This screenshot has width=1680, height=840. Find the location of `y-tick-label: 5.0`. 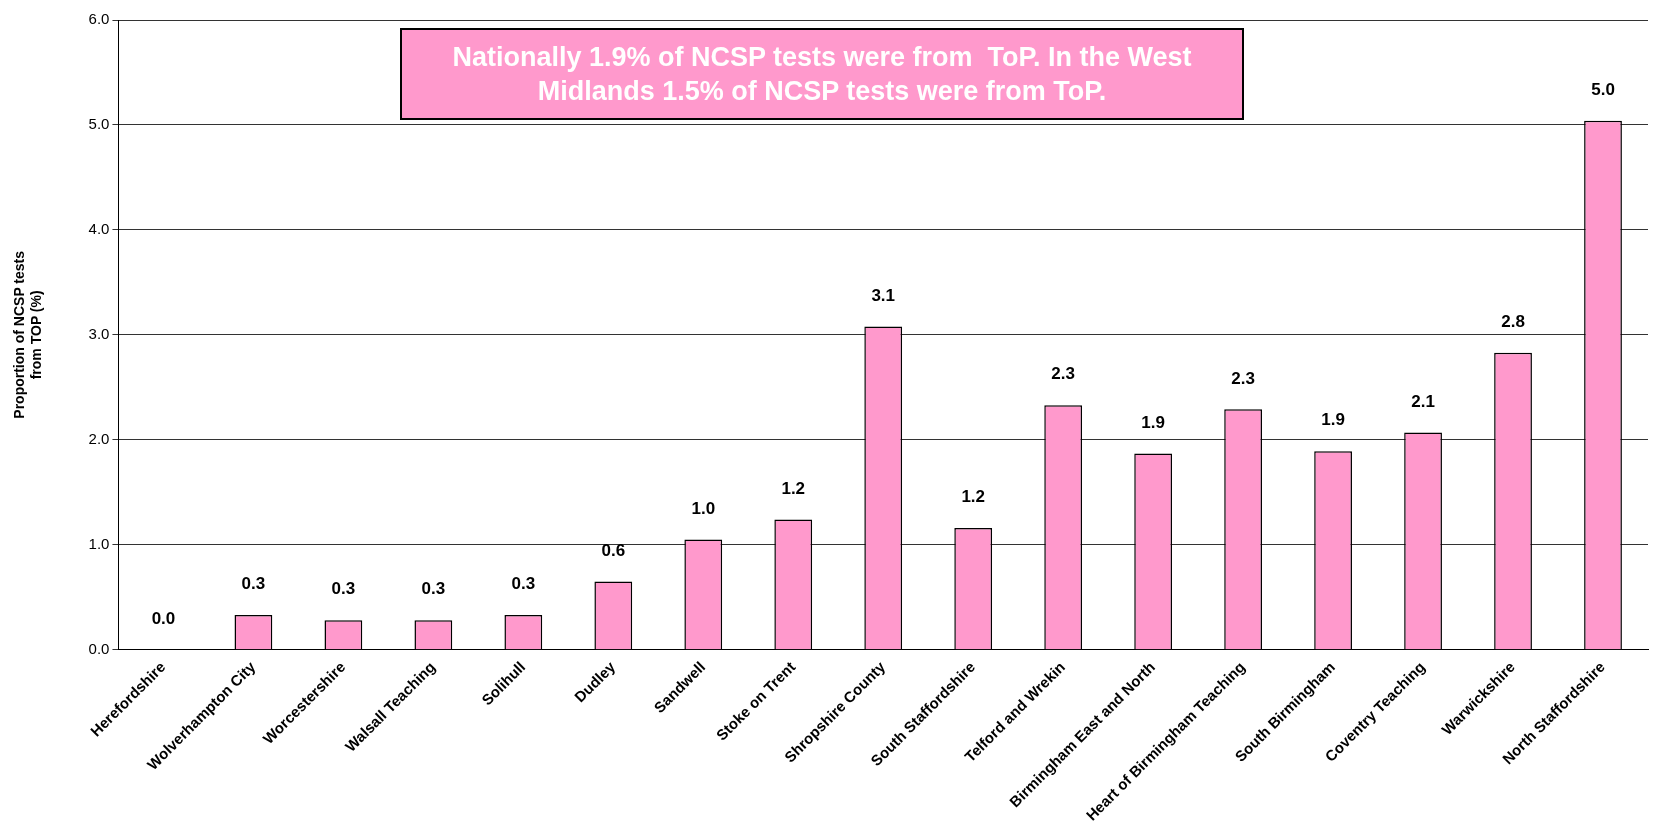

y-tick-label: 5.0 is located at coordinates (99, 124).